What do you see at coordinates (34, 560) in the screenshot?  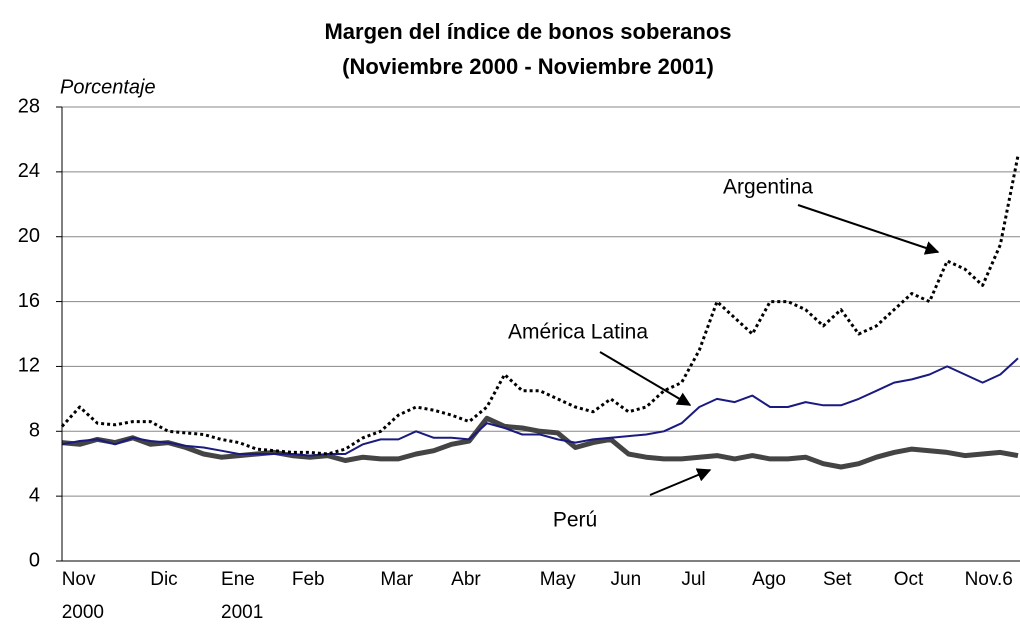 I see `y-tick-label: 0` at bounding box center [34, 560].